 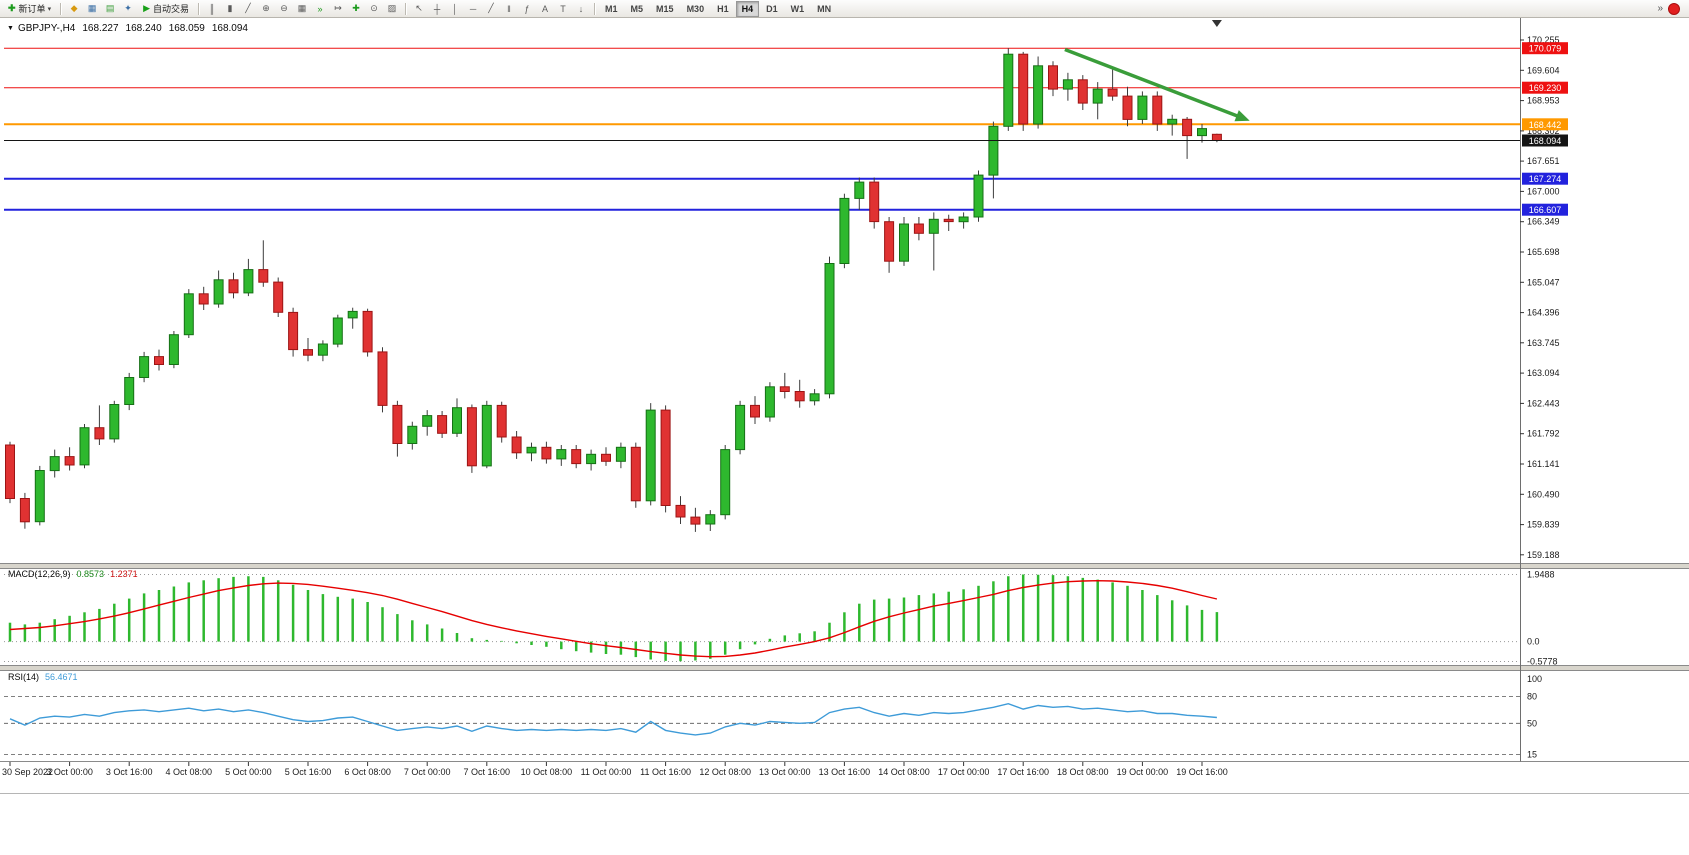 I want to click on rsi-axis-label: 50, so click(x=1532, y=723).